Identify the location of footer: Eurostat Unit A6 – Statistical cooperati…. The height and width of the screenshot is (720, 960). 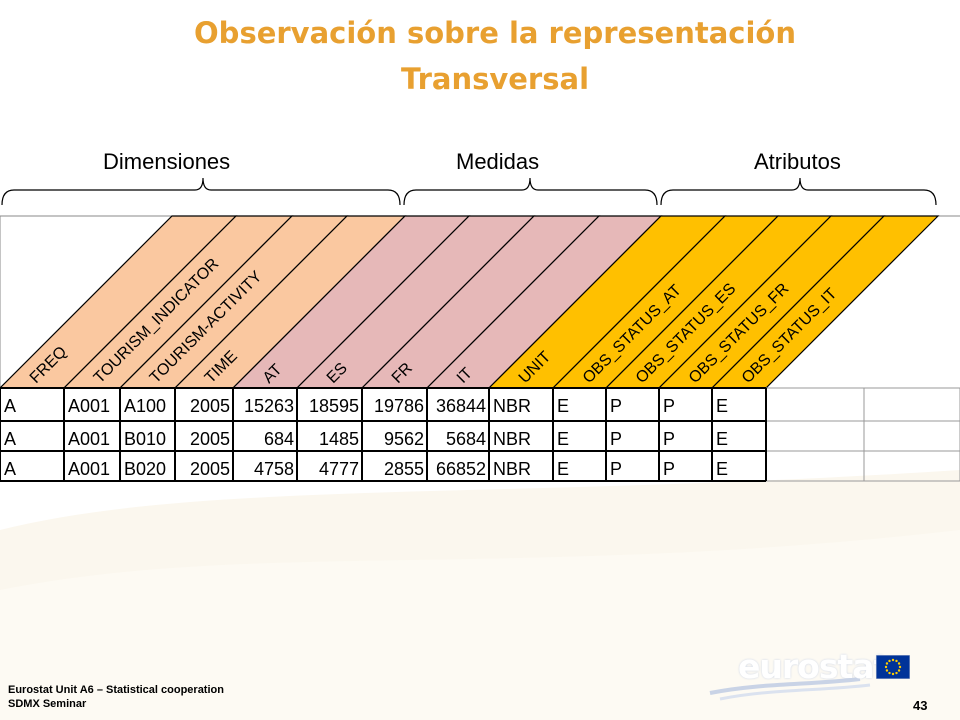
(116, 697).